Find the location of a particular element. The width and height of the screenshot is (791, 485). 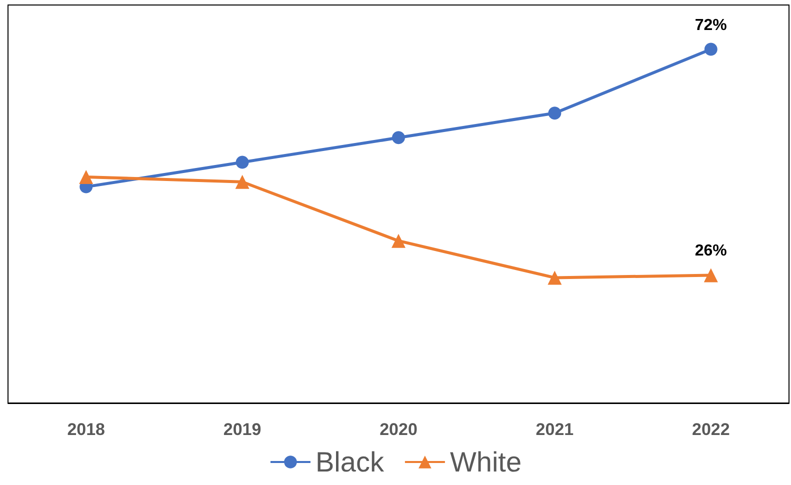

x-tick-label: 2021 is located at coordinates (555, 429).